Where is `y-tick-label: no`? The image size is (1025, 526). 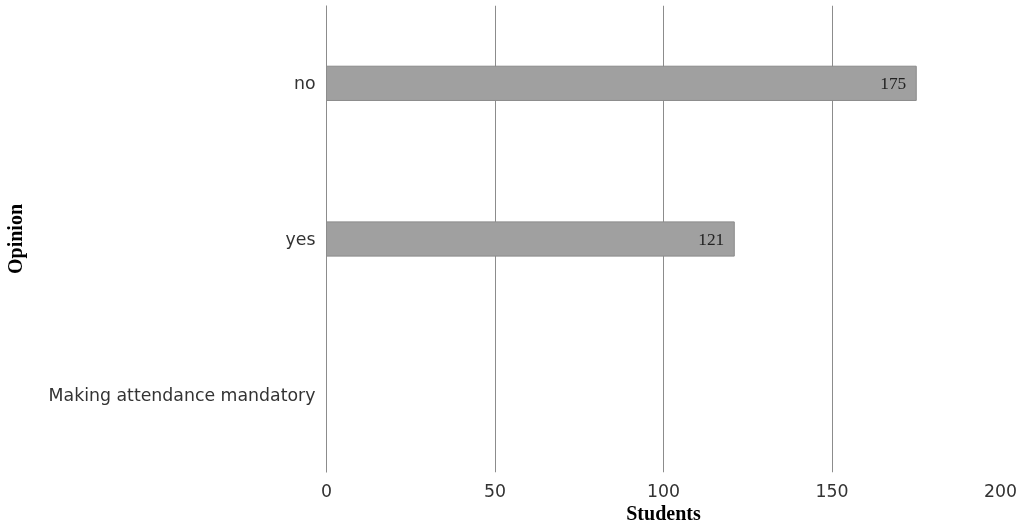
y-tick-label: no is located at coordinates (304, 83).